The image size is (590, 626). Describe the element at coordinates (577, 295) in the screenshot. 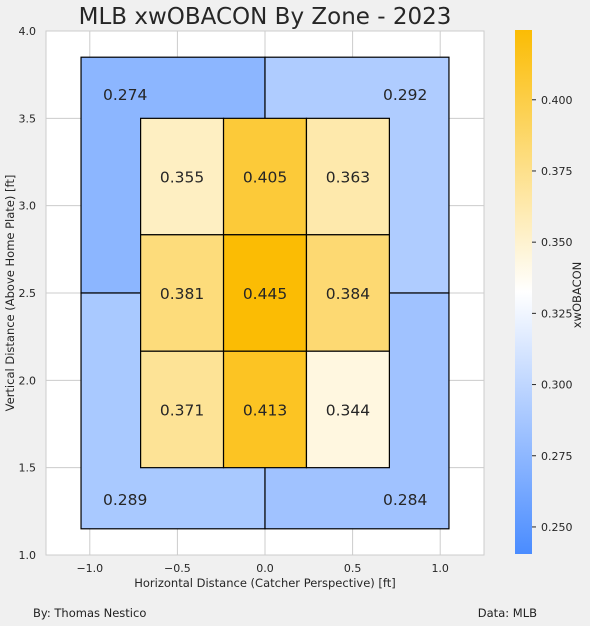

I see `colorbar-label: xwOBACON` at that location.